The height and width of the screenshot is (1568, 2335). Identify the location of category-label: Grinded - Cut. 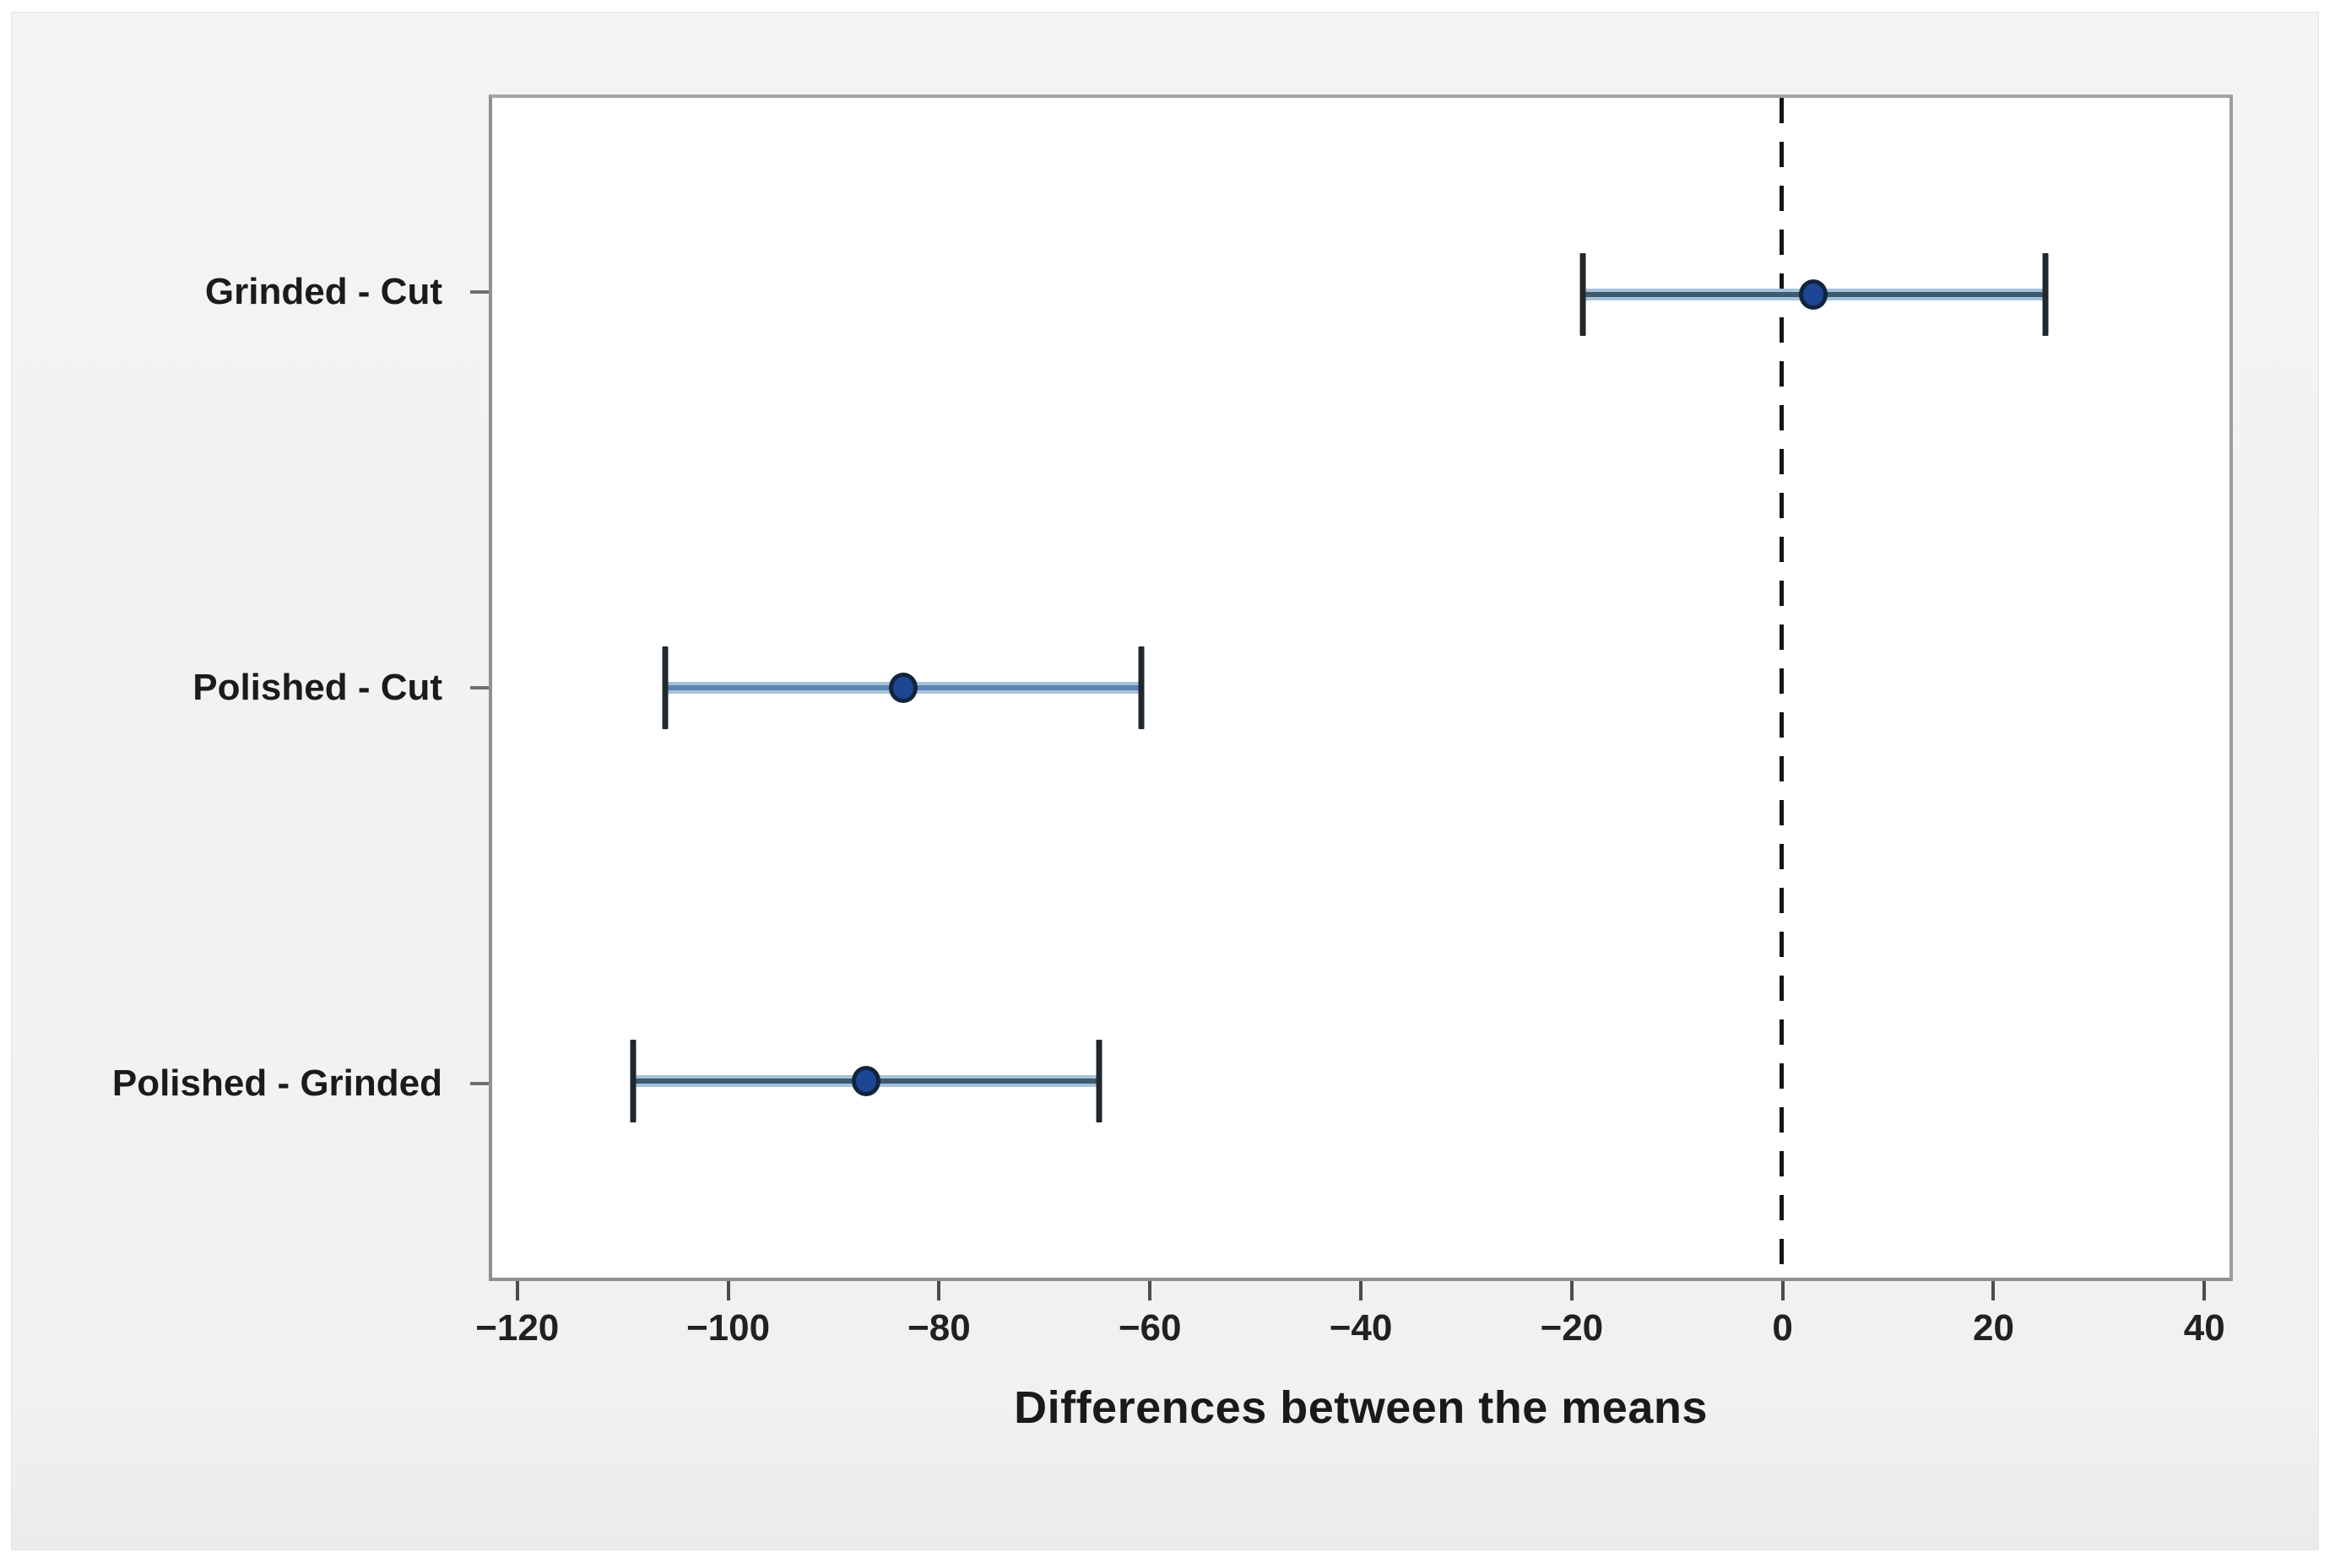
(323, 292).